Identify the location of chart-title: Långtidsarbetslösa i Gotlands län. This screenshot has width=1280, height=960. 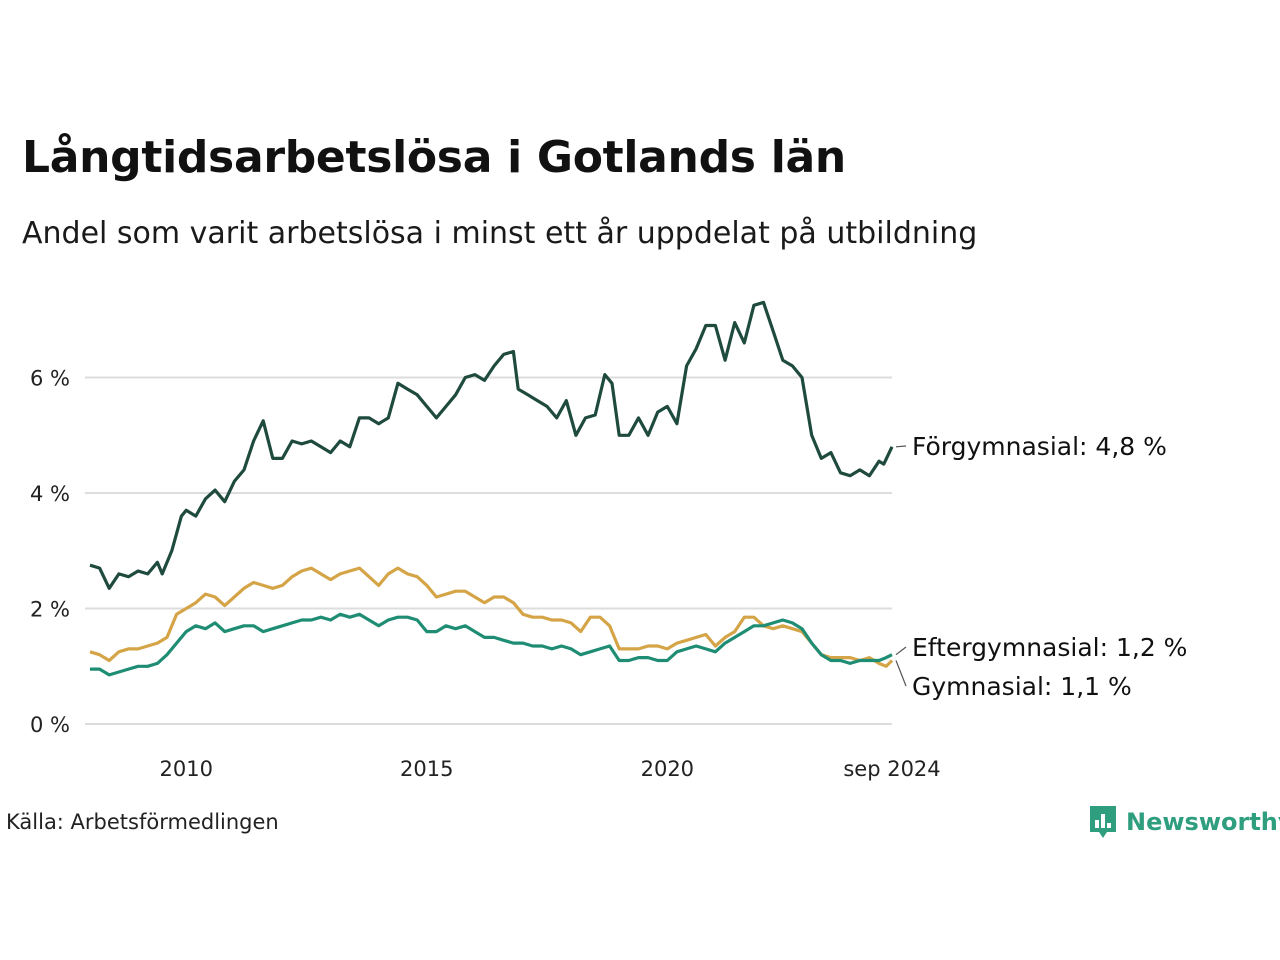
(434, 157).